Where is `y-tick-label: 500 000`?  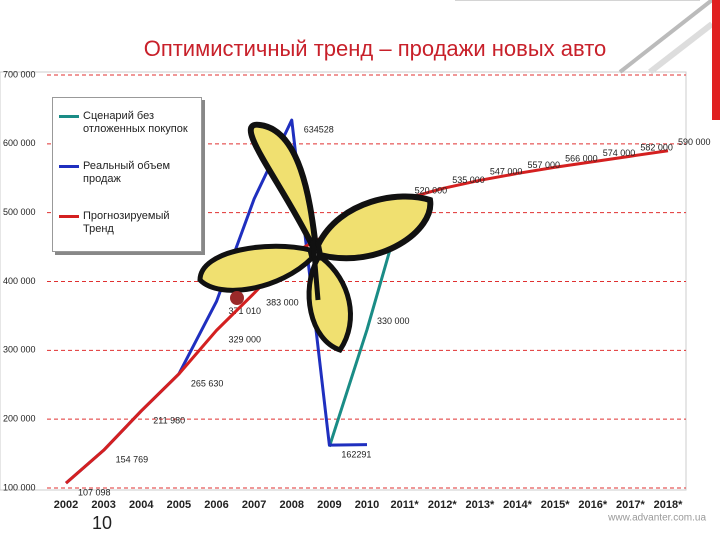 y-tick-label: 500 000 is located at coordinates (19, 212).